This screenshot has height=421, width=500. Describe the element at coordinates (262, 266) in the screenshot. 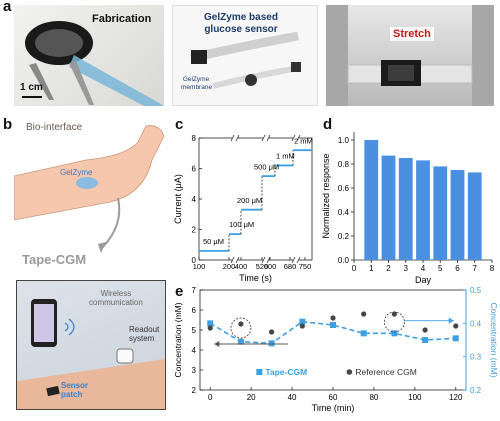

I see `chart-c-xtick-label: 520` at that location.